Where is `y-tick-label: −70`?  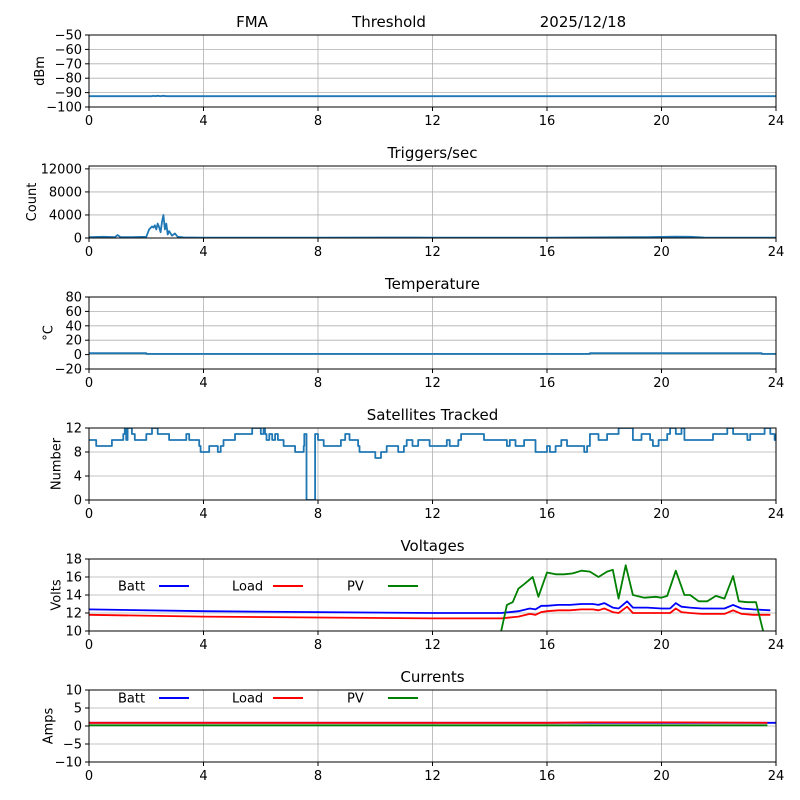
y-tick-label: −70 is located at coordinates (68, 64).